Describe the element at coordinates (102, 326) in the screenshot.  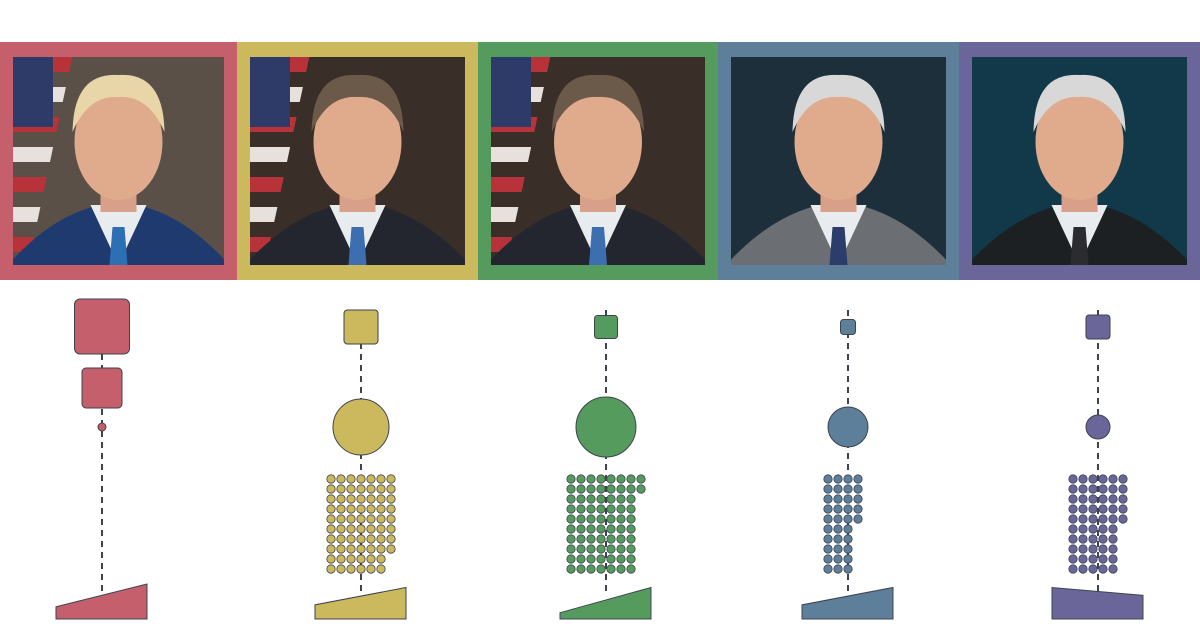
I see `square-marker` at that location.